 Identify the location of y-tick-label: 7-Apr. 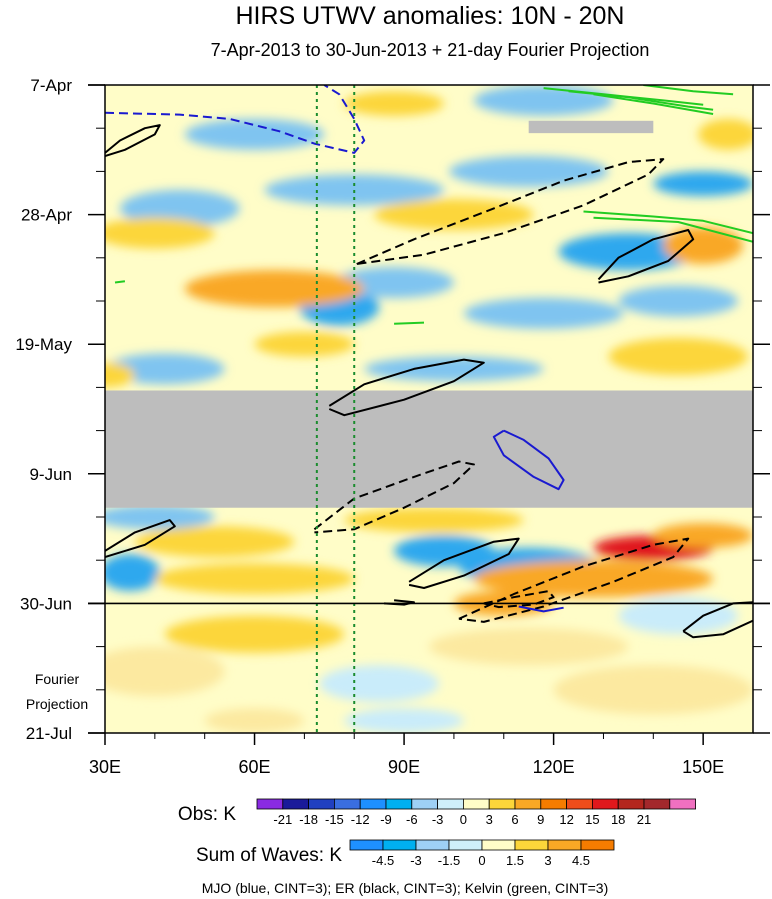
(51, 85).